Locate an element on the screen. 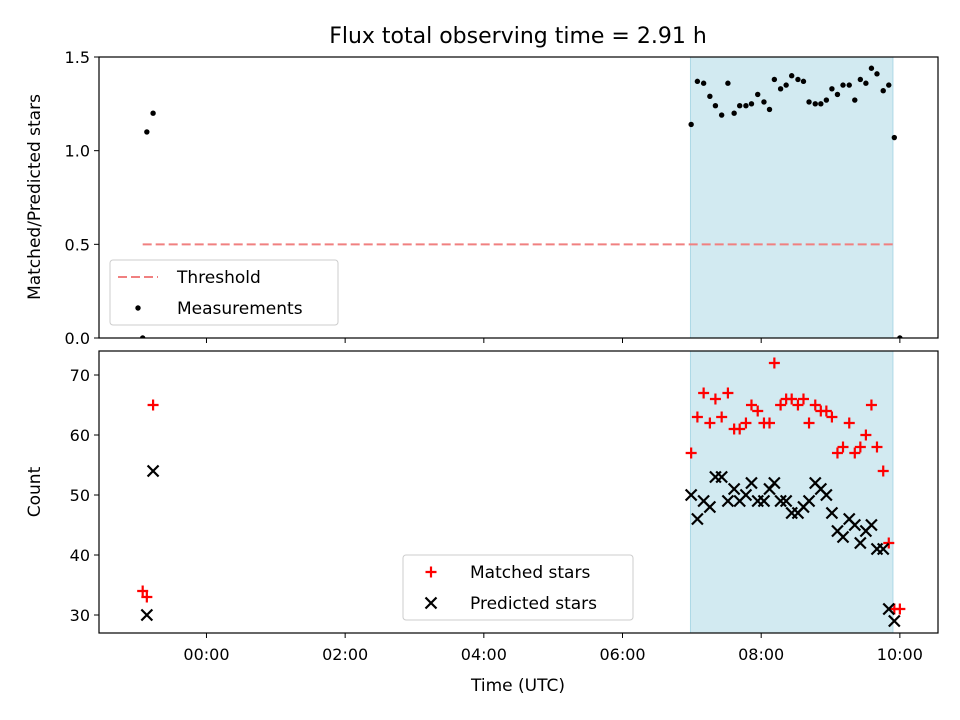 The image size is (960, 720). top-legend: Threshold Measurements is located at coordinates (224, 292).